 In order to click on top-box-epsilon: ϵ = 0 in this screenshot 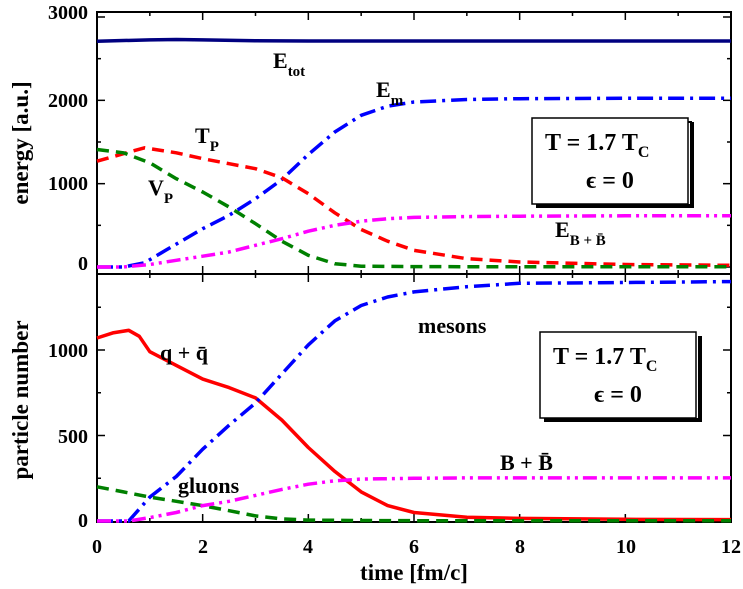, I will do `click(610, 181)`.